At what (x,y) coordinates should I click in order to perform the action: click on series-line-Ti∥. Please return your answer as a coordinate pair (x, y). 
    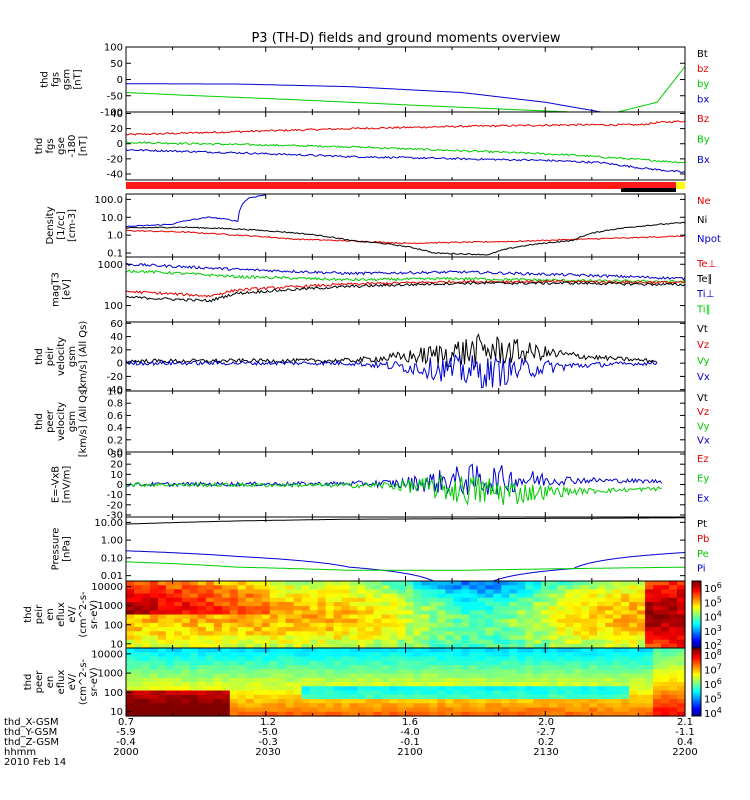
    Looking at the image, I should click on (405, 276).